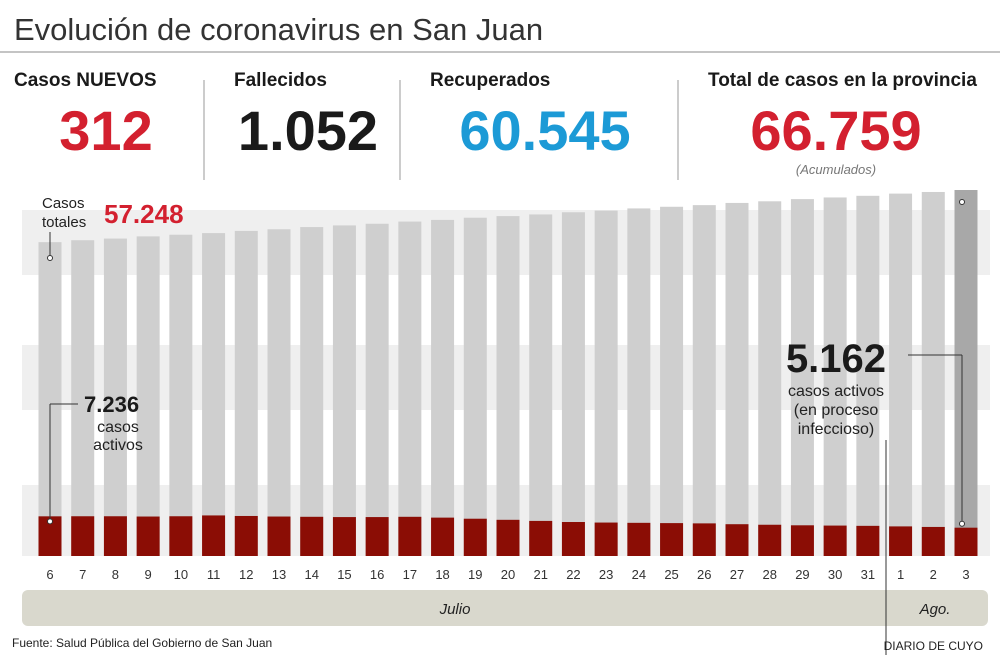 The width and height of the screenshot is (1000, 666). I want to click on x-tick-label: 1, so click(900, 574).